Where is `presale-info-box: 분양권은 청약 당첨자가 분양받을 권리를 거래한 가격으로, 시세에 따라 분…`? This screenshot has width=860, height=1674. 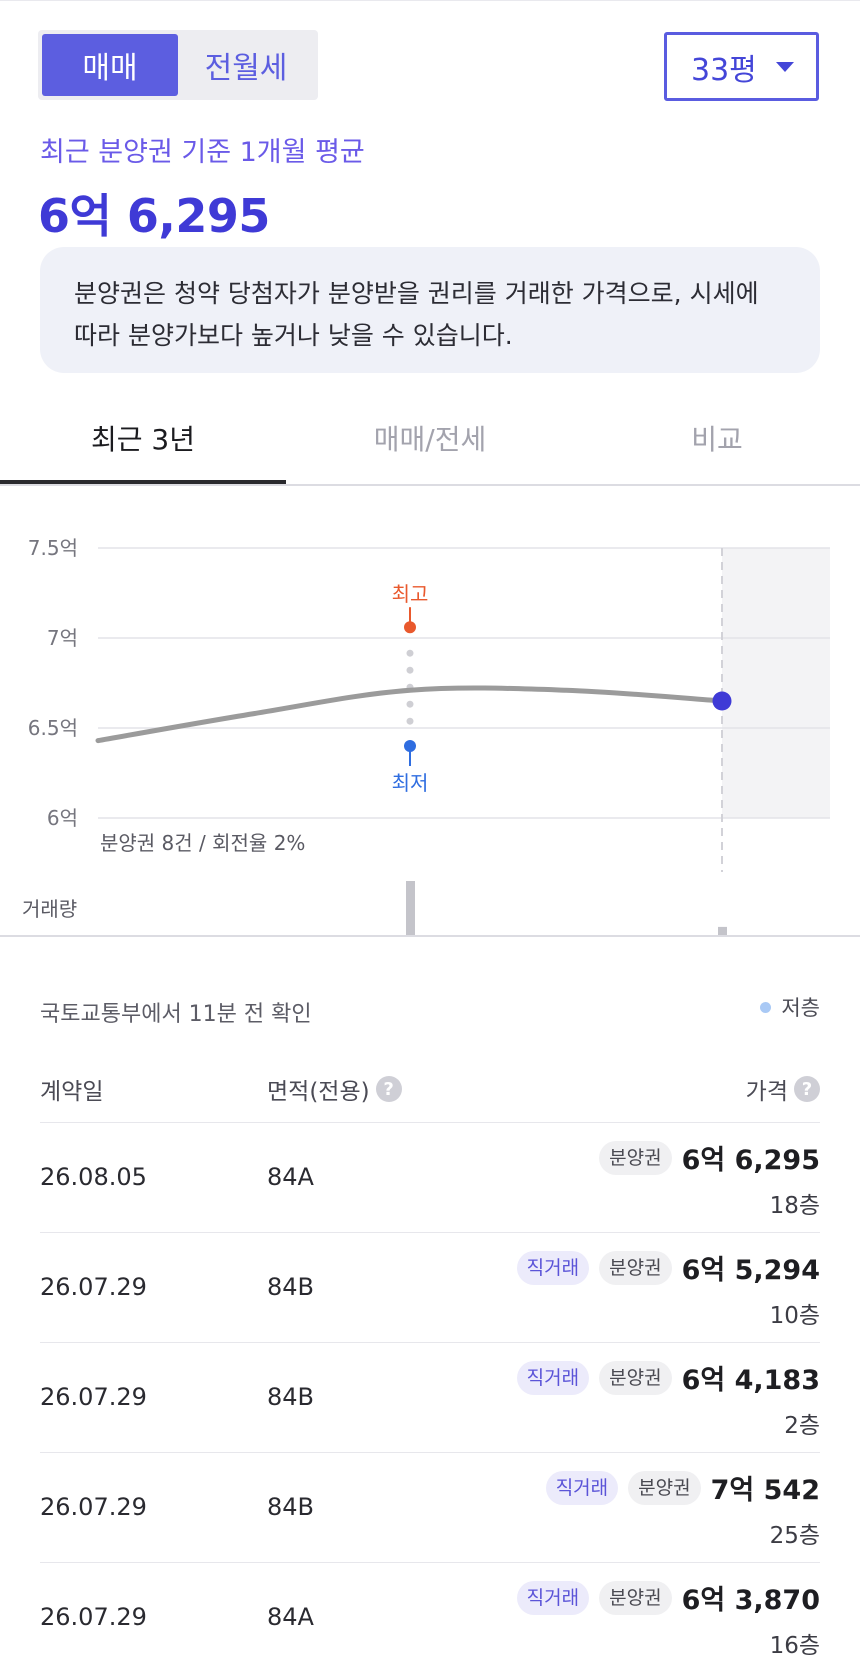
presale-info-box: 분양권은 청약 당첨자가 분양받을 권리를 거래한 가격으로, 시세에 따라 분… is located at coordinates (430, 310).